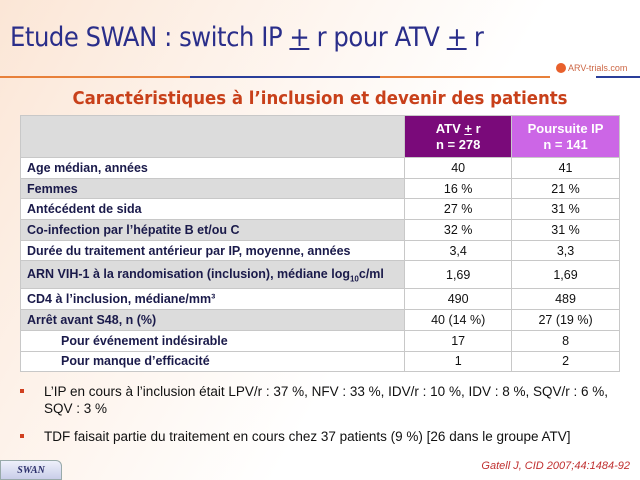 This screenshot has width=640, height=480. Describe the element at coordinates (565, 136) in the screenshot. I see `header-ip: Poursuite IP n = 141` at that location.